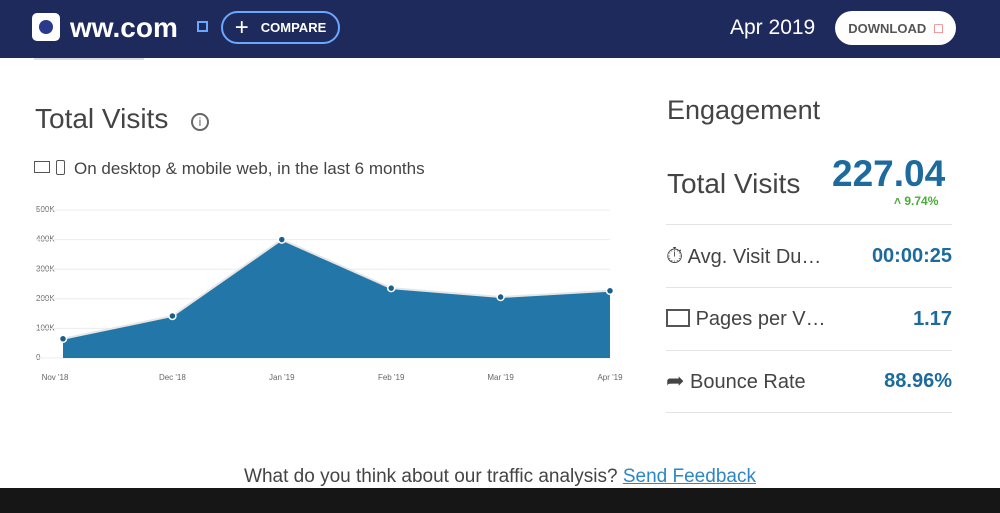  What do you see at coordinates (202, 26) in the screenshot?
I see `external-link-icon` at bounding box center [202, 26].